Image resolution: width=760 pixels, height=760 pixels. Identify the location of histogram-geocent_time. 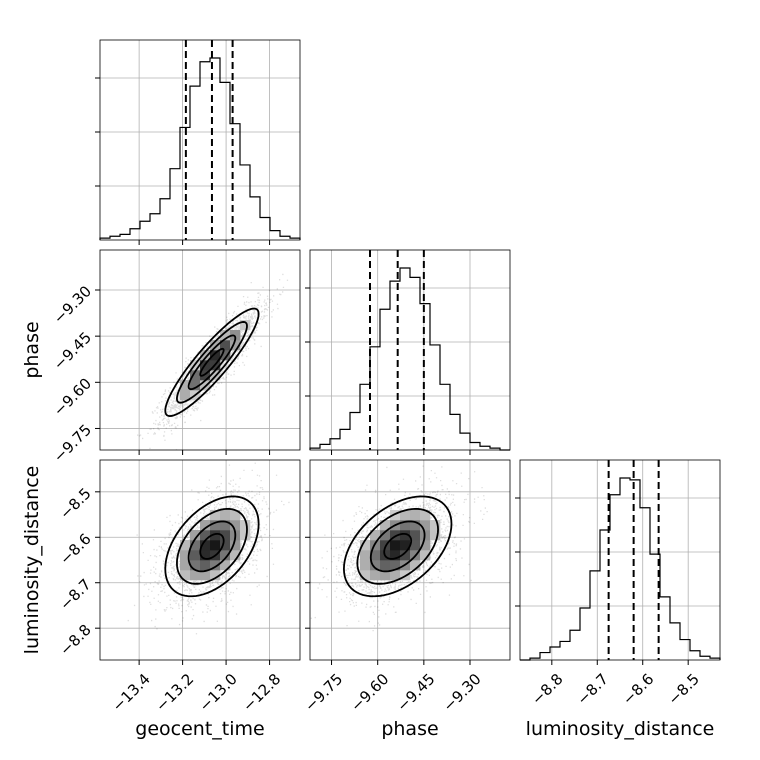
(198, 140).